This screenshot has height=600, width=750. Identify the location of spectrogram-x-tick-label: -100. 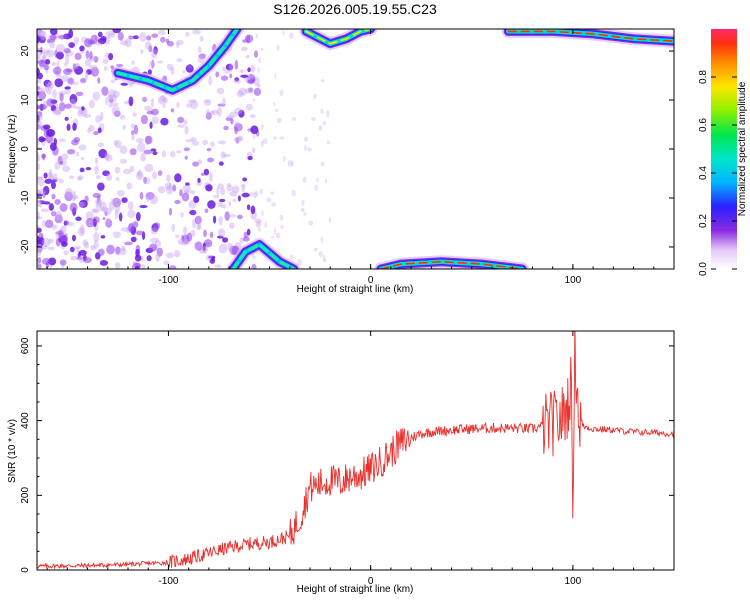
(168, 280).